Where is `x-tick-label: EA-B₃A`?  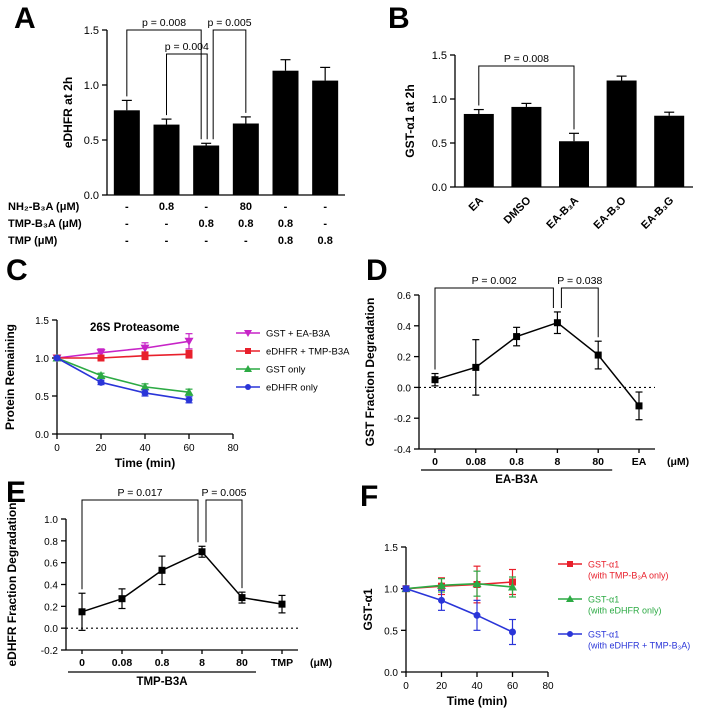
x-tick-label: EA-B₃A is located at coordinates (562, 213).